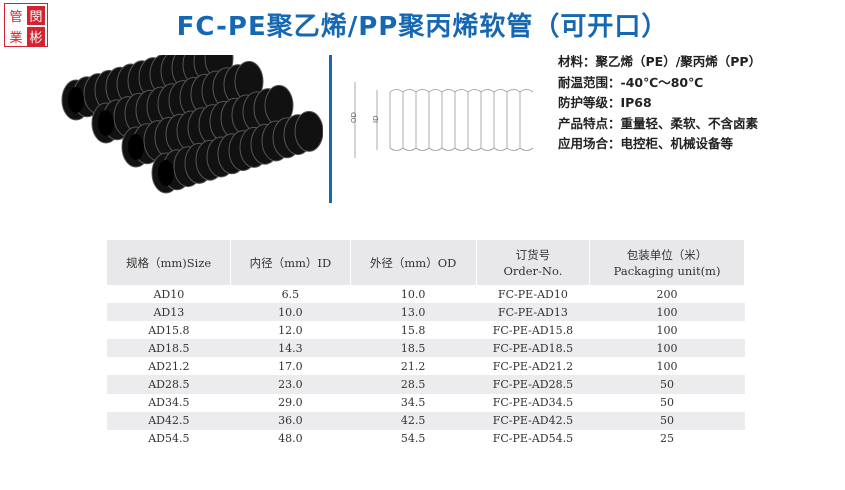 The height and width of the screenshot is (490, 845). Describe the element at coordinates (533, 403) in the screenshot. I see `table-cell: FC-PE-AD34.5` at that location.